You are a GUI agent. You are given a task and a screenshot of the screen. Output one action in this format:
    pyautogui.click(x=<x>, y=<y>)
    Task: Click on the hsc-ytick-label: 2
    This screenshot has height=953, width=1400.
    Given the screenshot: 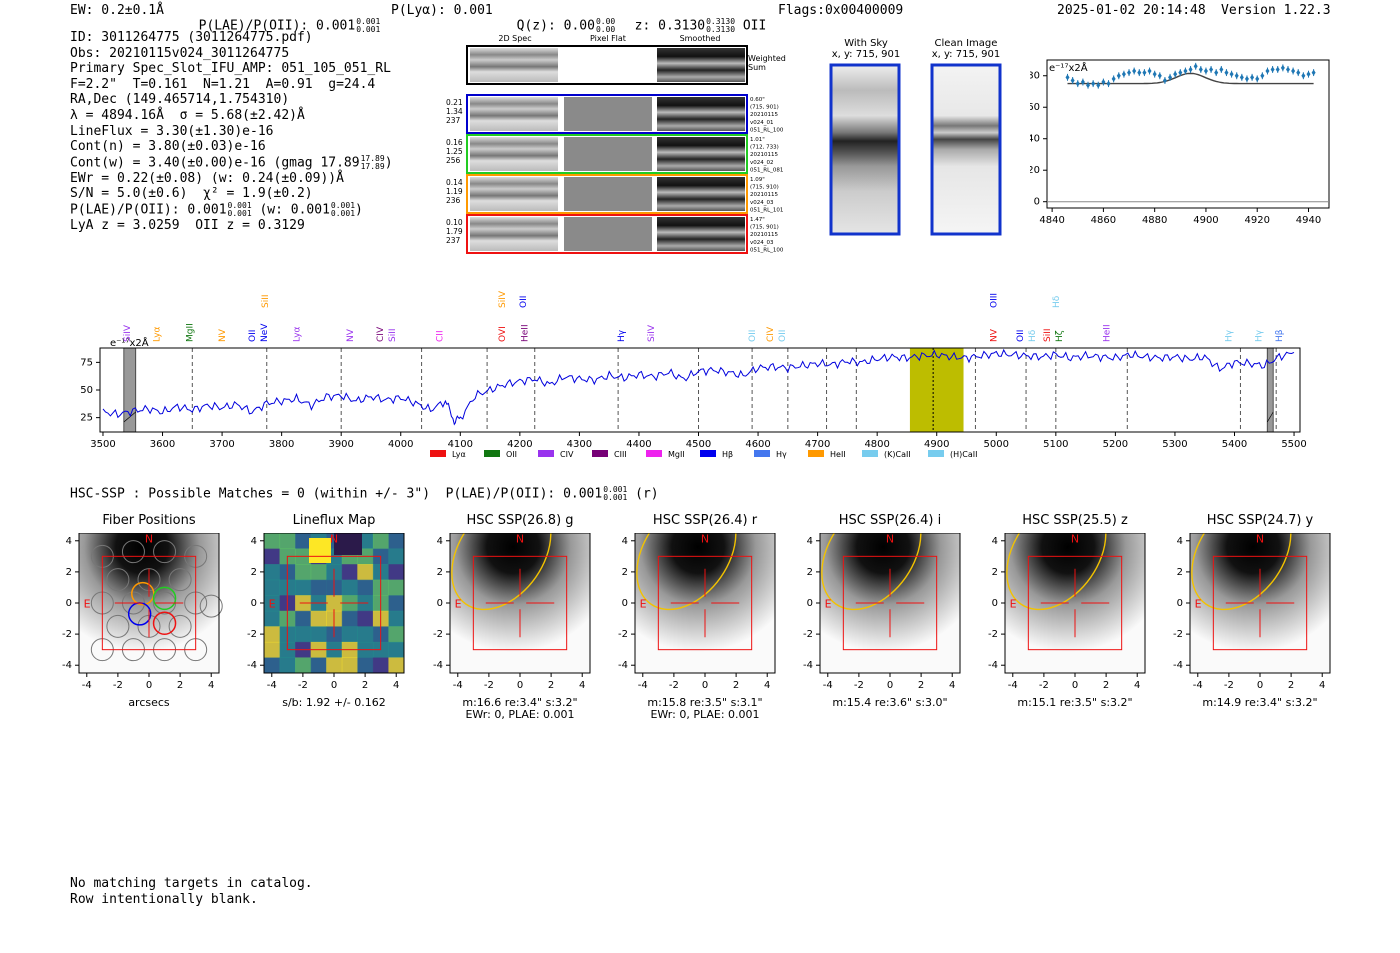 What is the action you would take?
    pyautogui.click(x=69, y=572)
    